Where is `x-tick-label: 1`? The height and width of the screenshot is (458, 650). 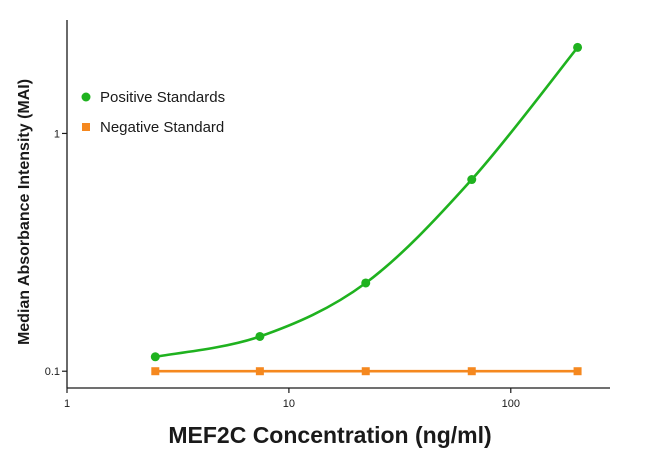 x-tick-label: 1 is located at coordinates (67, 404).